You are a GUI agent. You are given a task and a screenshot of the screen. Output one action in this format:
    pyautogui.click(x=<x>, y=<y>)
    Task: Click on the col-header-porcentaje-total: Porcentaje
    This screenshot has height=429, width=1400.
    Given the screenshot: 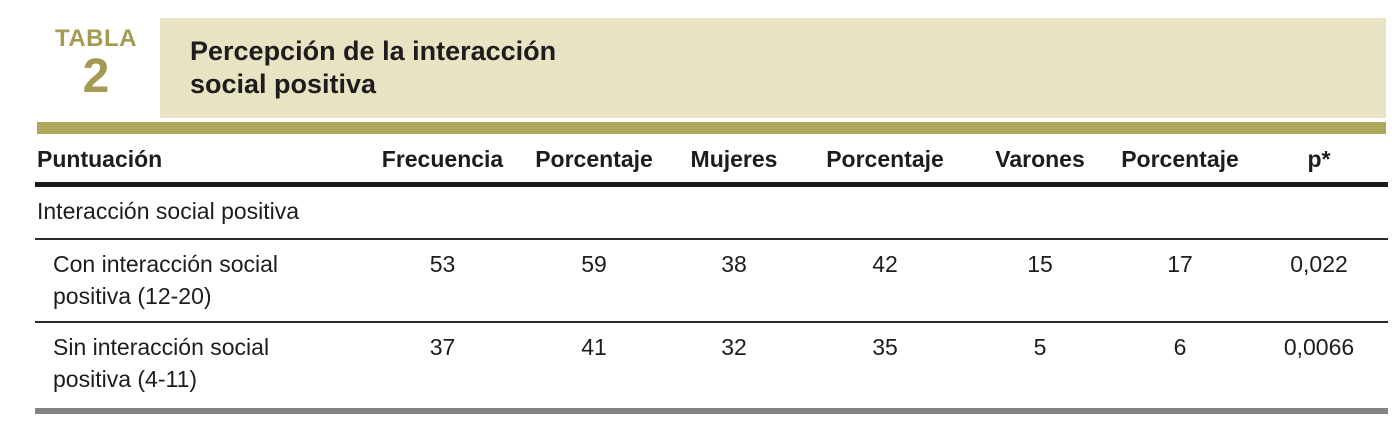 What is the action you would take?
    pyautogui.click(x=594, y=160)
    